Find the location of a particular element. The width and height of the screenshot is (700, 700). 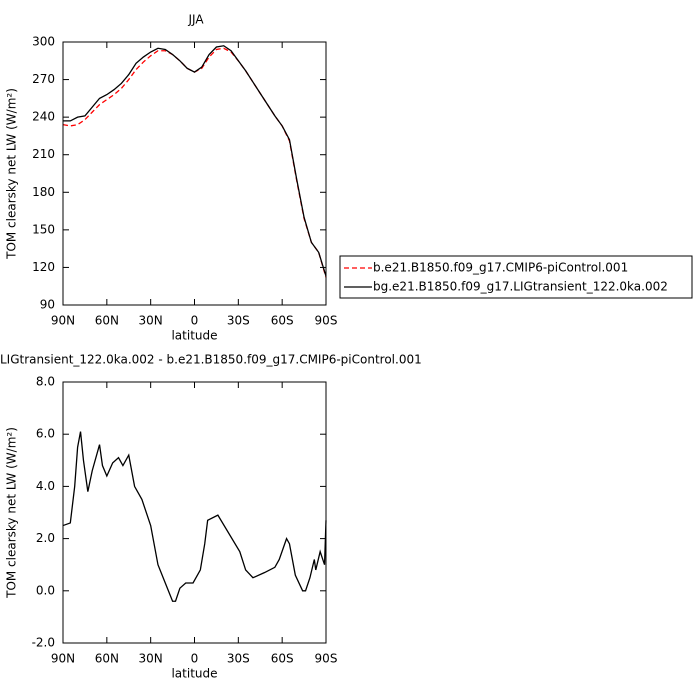

y-tick-label: 240 is located at coordinates (43, 117).